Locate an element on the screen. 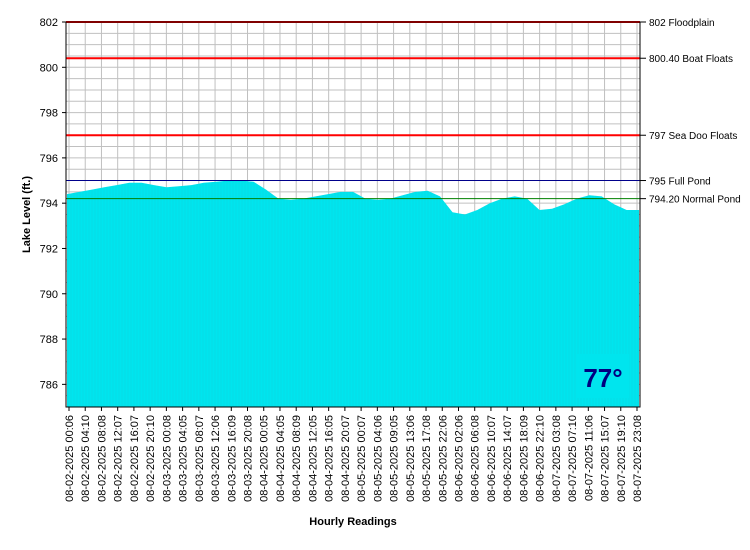 The height and width of the screenshot is (550, 750). x-tick-label: 08-05-2025 13:06 is located at coordinates (411, 458).